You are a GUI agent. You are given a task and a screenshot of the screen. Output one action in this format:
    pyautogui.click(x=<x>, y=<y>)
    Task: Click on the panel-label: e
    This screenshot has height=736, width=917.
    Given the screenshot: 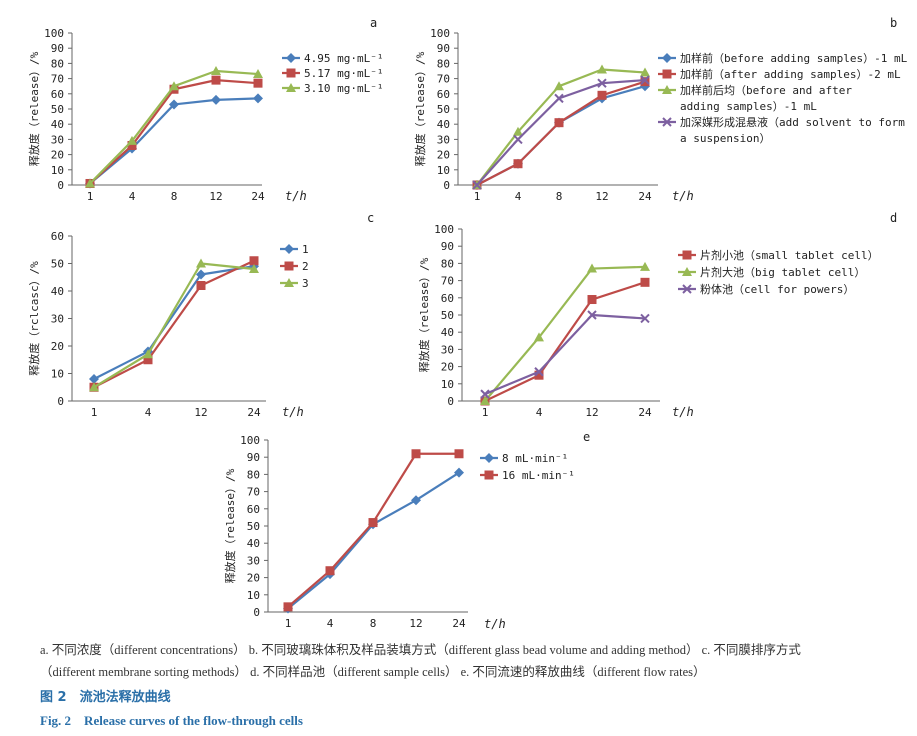 What is the action you would take?
    pyautogui.click(x=586, y=437)
    